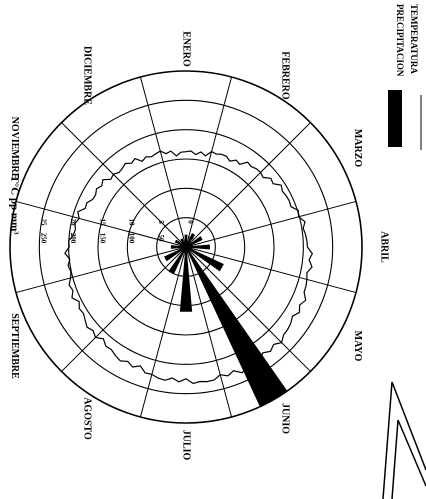 The width and height of the screenshot is (426, 499). I want to click on legend-item-precipitacion: PRECIPITACION, so click(396, 75).